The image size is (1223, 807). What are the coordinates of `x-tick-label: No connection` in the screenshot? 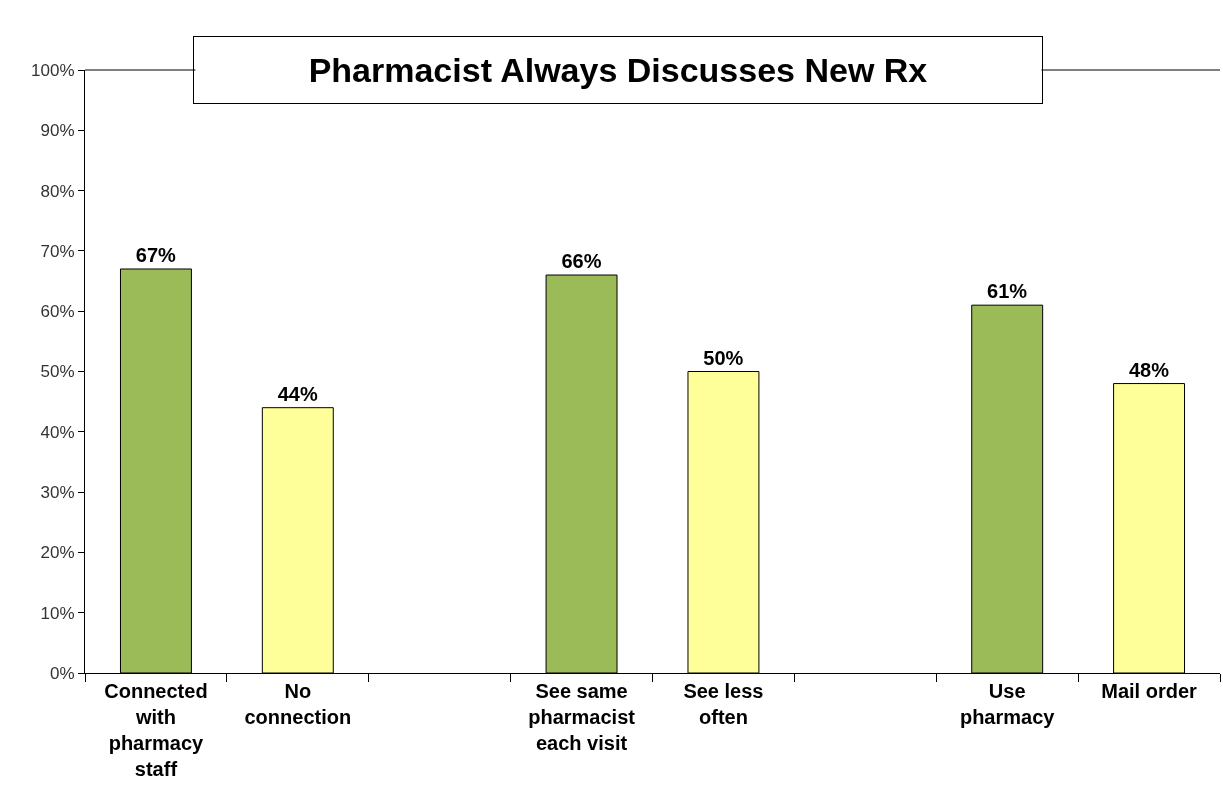 It's located at (298, 704).